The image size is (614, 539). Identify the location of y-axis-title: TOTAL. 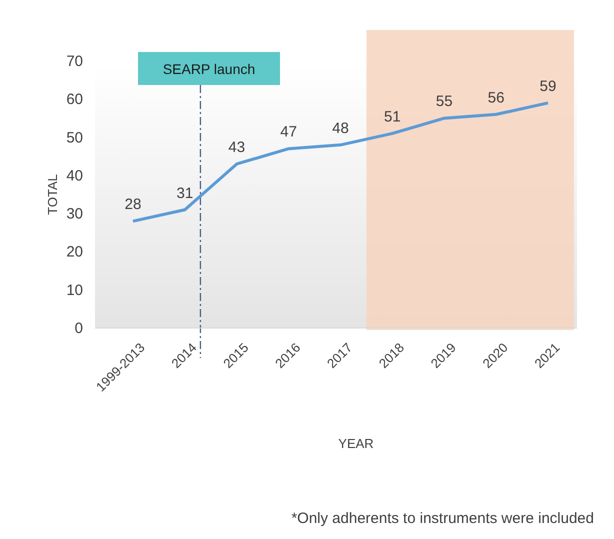
(52, 194).